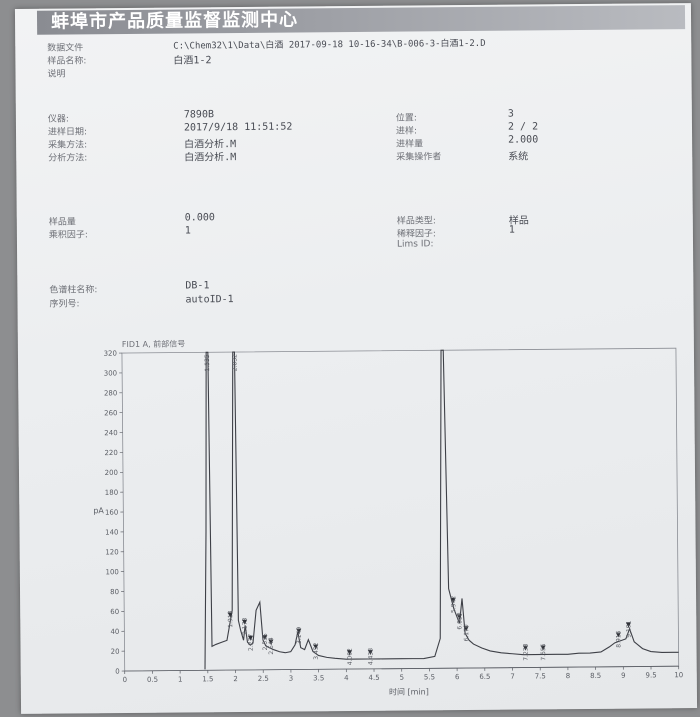 The image size is (700, 717). What do you see at coordinates (263, 679) in the screenshot?
I see `x-tick-label: 2.5` at bounding box center [263, 679].